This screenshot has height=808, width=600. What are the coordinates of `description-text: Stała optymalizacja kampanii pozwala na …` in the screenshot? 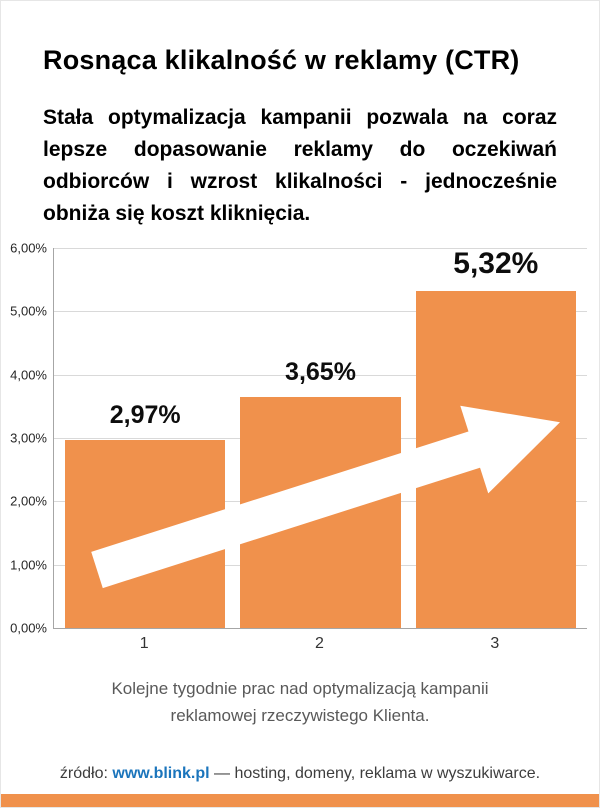 It's located at (300, 165).